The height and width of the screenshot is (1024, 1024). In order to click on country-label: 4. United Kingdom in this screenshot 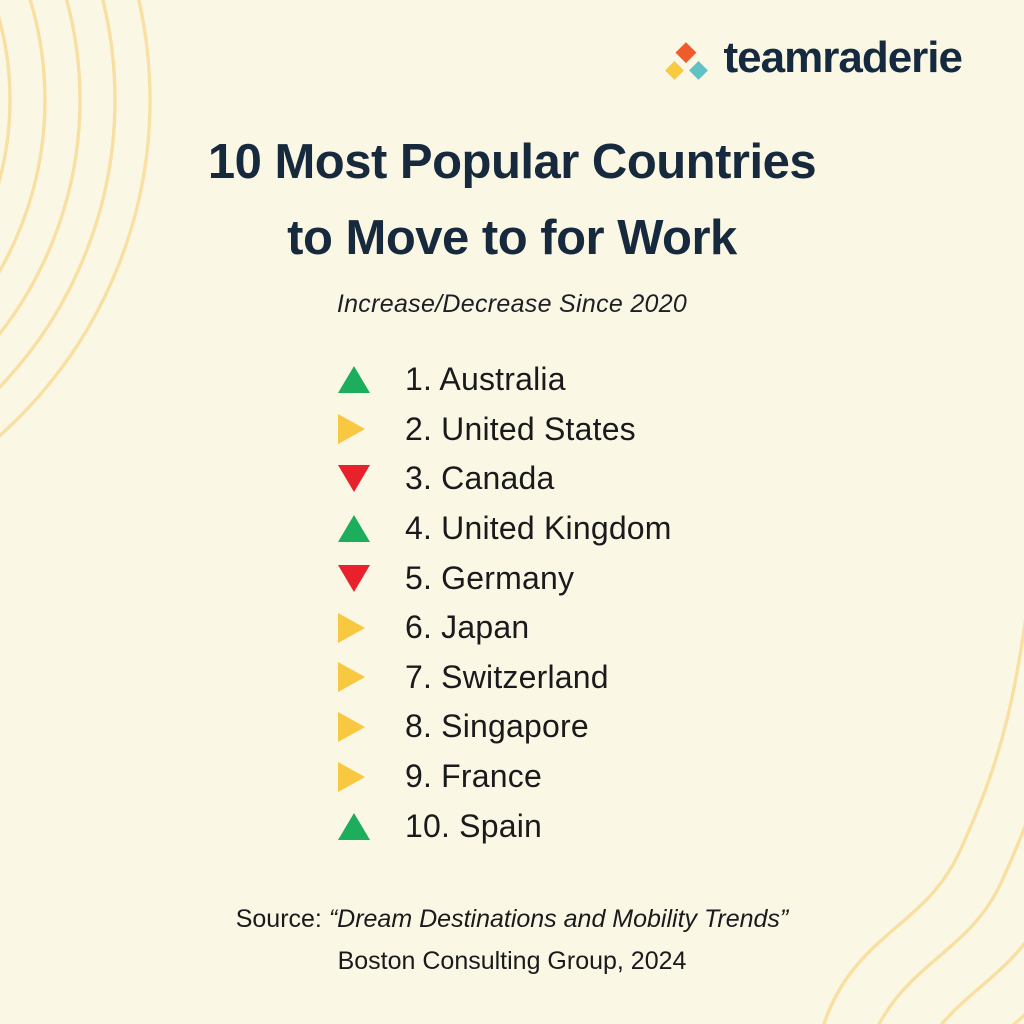, I will do `click(538, 528)`.